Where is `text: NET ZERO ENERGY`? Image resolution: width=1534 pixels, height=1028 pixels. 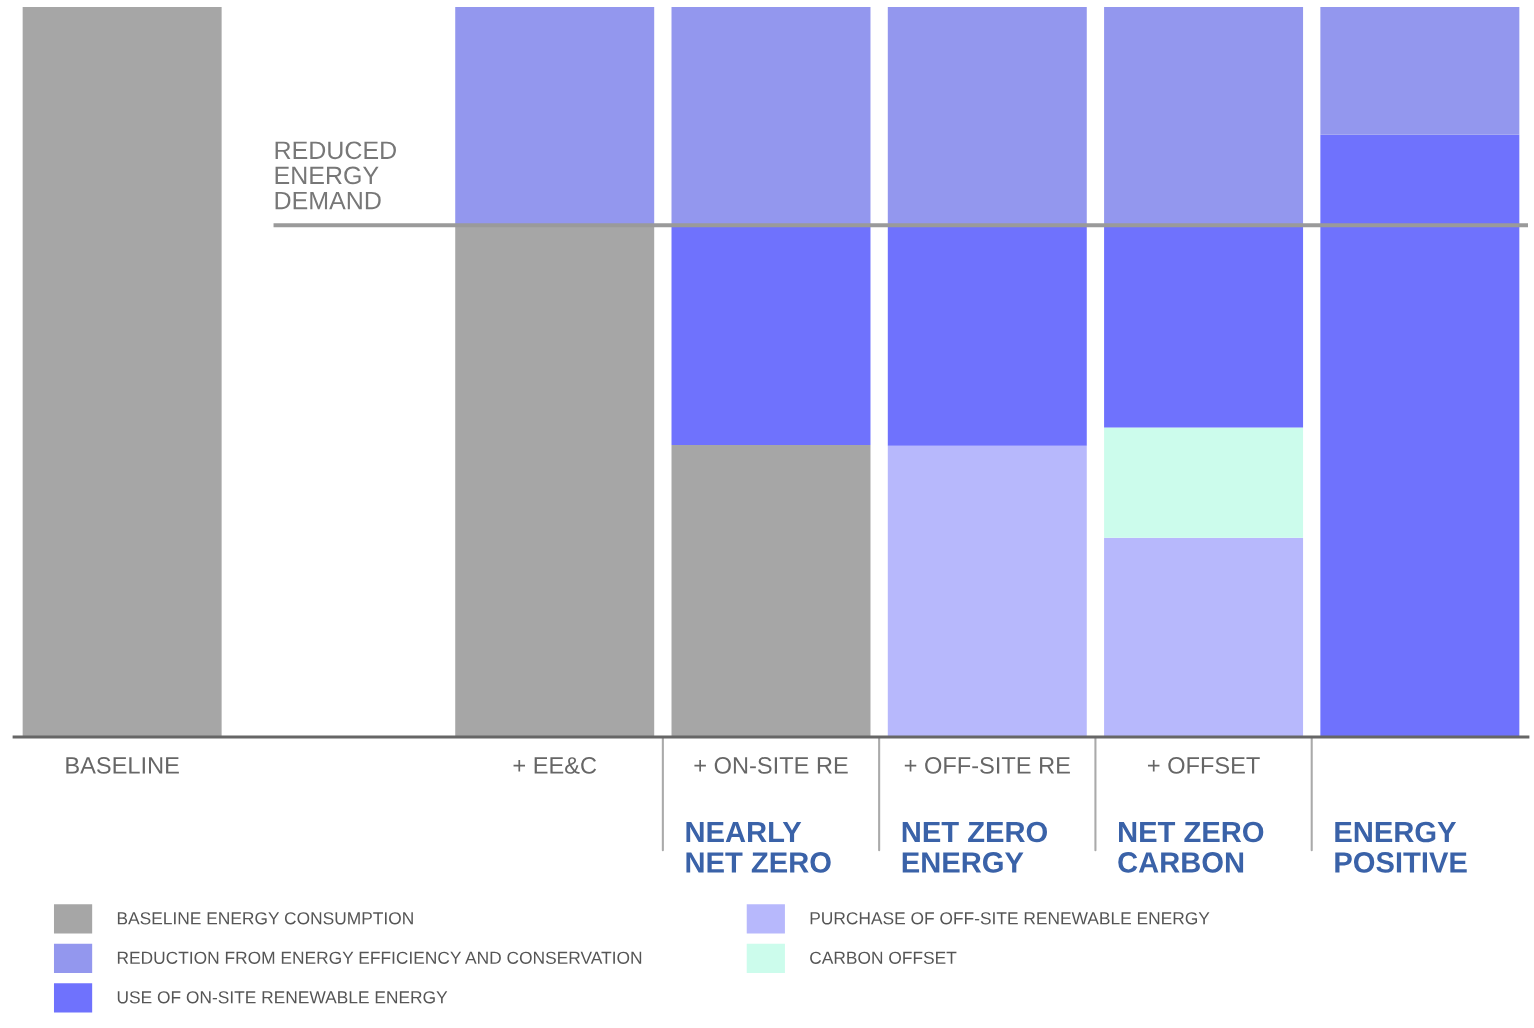
text: NET ZERO ENERGY is located at coordinates (974, 847).